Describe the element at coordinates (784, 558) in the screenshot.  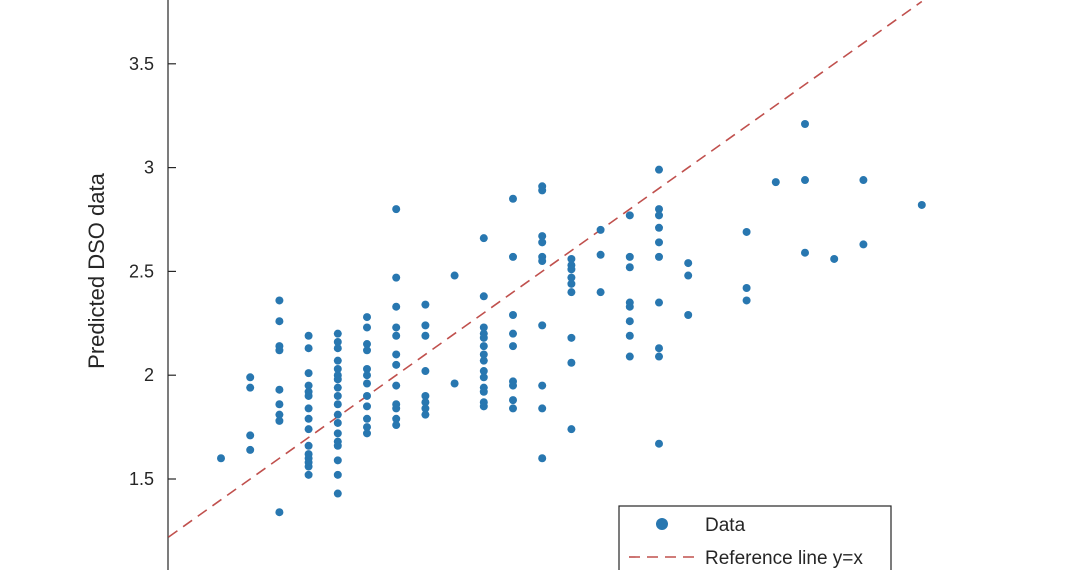
I see `legend-label-reference: Reference line y=x` at that location.